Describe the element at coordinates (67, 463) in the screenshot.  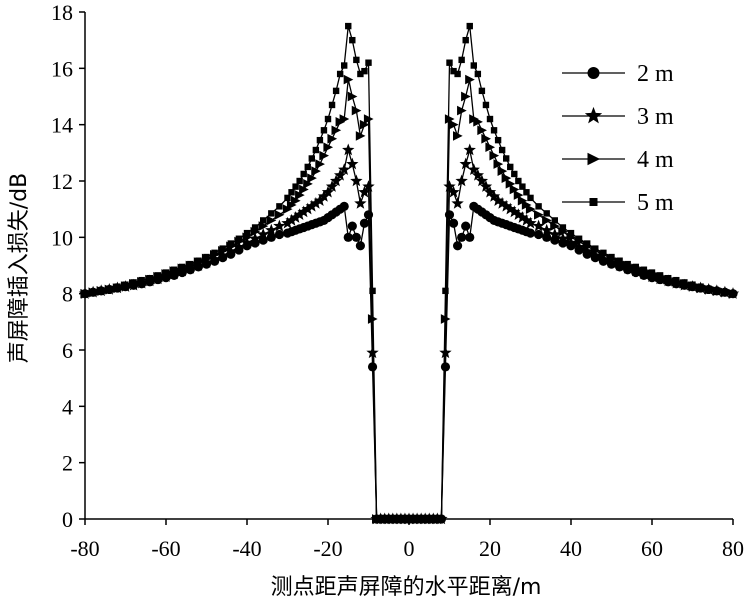
I see `y-tick-label: 2` at that location.